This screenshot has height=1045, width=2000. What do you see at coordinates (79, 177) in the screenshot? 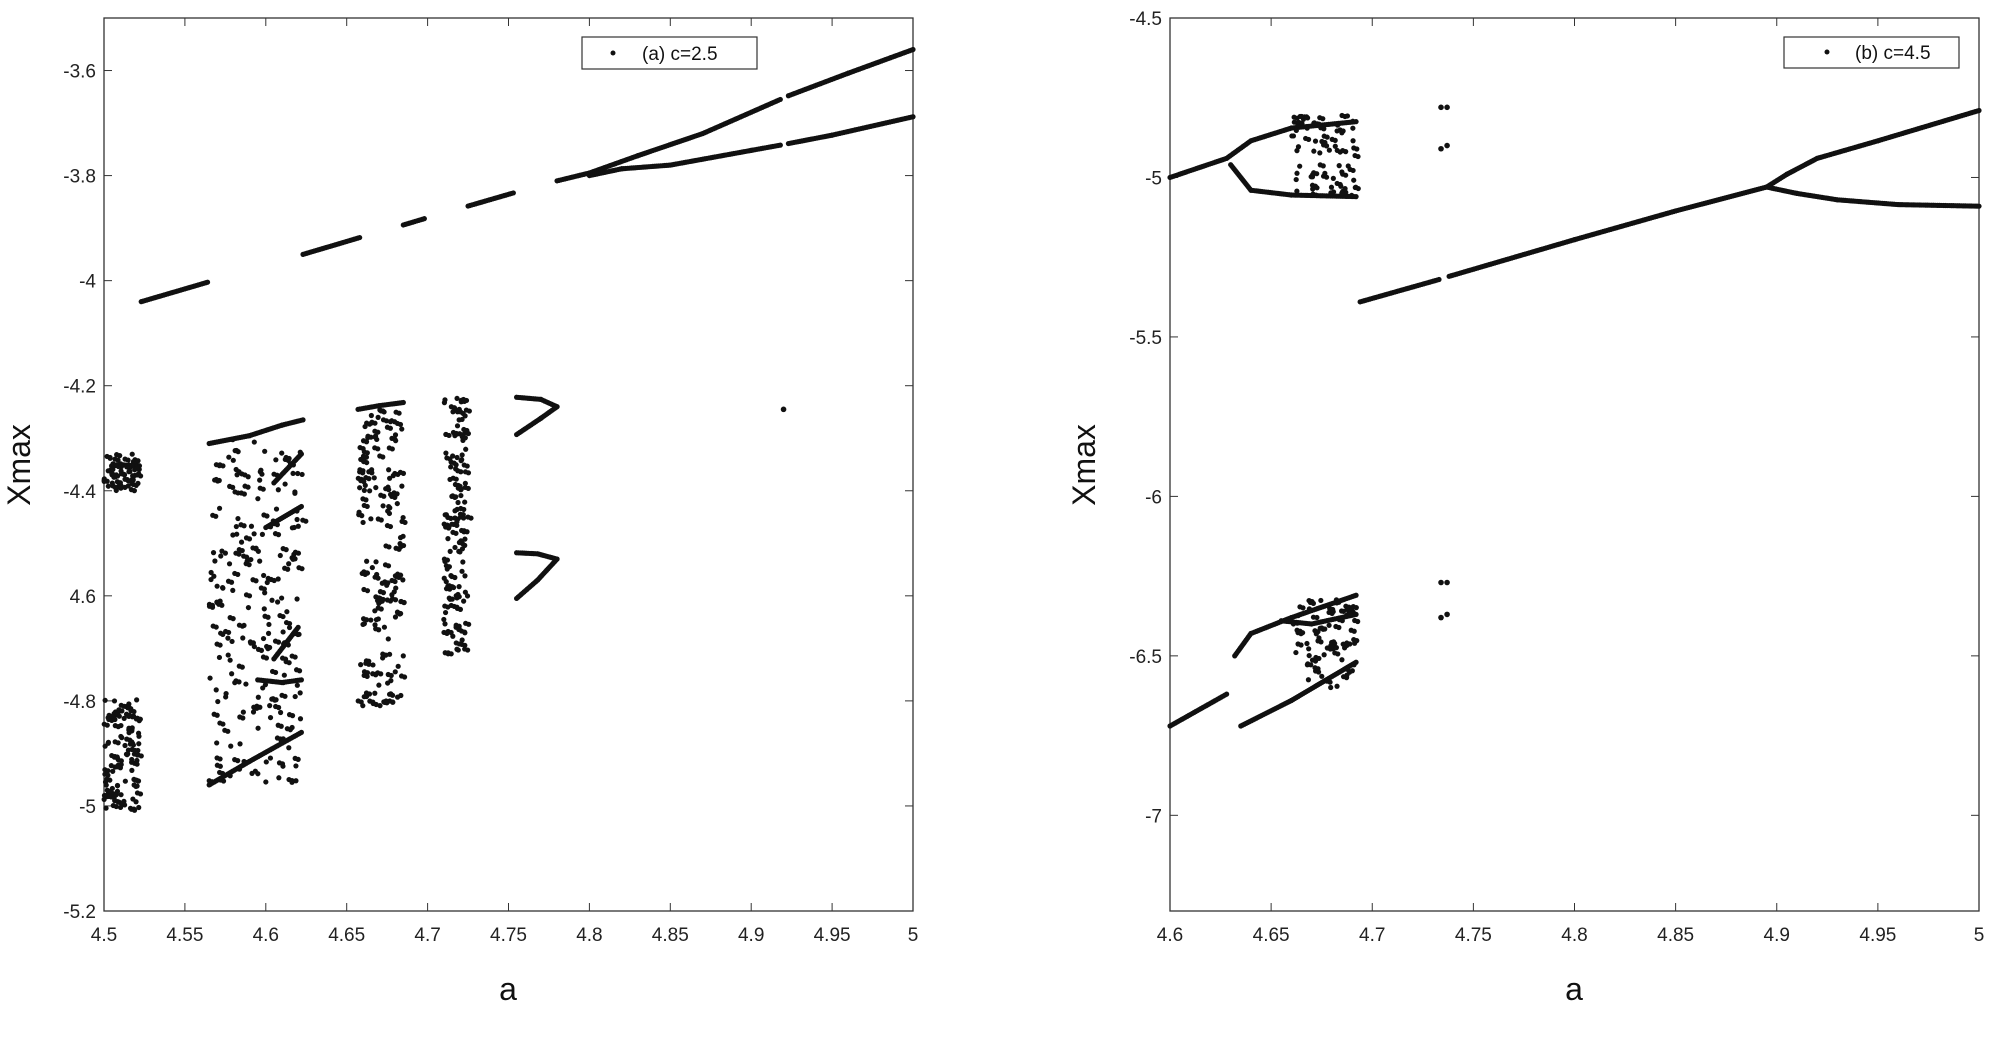
I see `y-tick-label: -3.8` at bounding box center [79, 177].